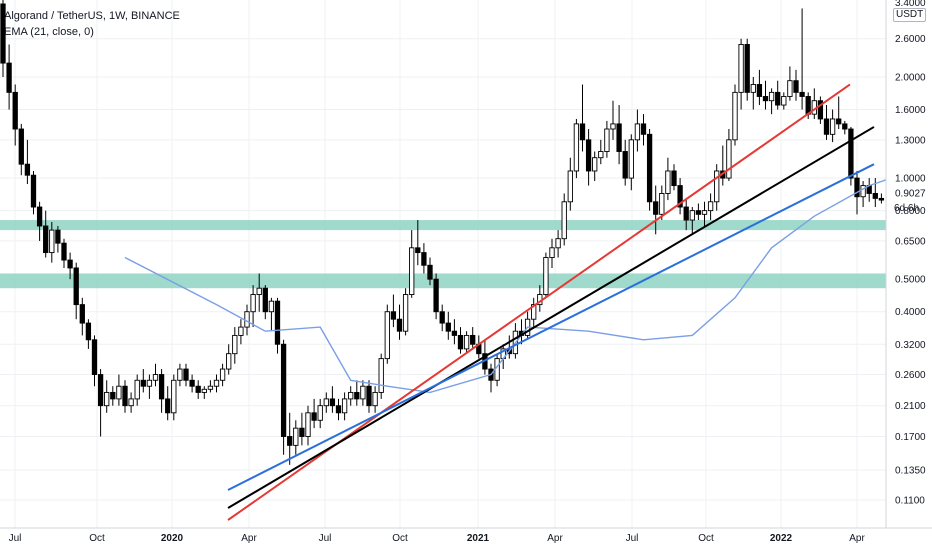 The image size is (932, 550). Describe the element at coordinates (443, 254) in the screenshot. I see `horizontal-zones` at that location.